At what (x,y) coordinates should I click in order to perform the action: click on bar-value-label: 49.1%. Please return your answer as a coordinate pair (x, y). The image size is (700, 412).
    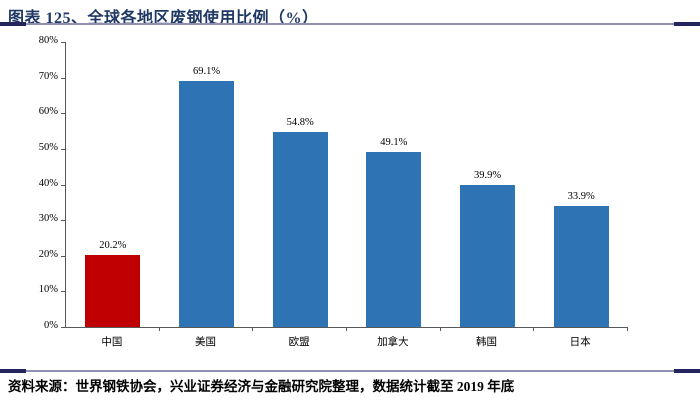
    Looking at the image, I should click on (394, 142).